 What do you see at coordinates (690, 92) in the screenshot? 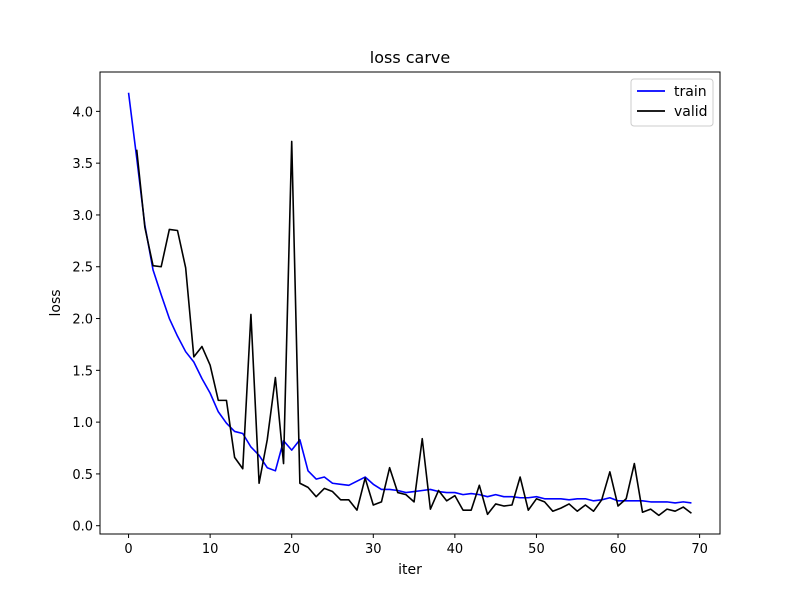
I see `legend-label-train: train` at bounding box center [690, 92].